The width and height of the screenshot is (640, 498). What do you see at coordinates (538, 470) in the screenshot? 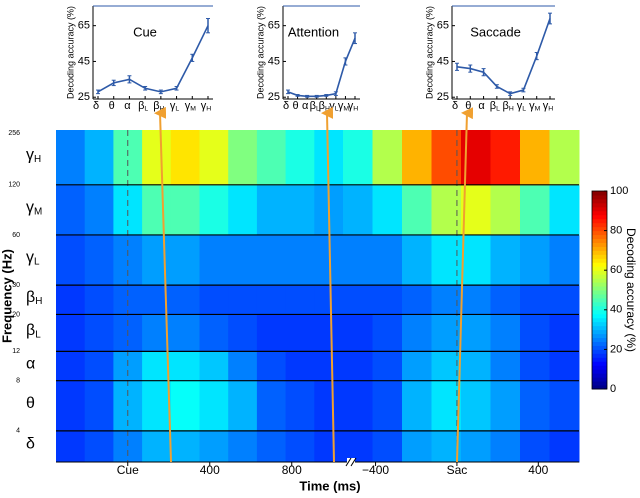
I see `x-tick-label: 400` at bounding box center [538, 470].